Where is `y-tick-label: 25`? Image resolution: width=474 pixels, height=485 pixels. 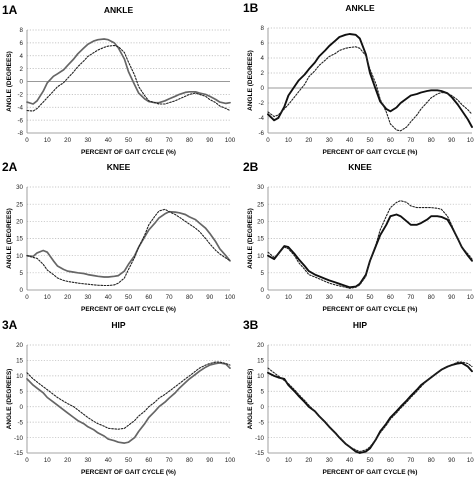
y-tick-label: 25 is located at coordinates (19, 204).